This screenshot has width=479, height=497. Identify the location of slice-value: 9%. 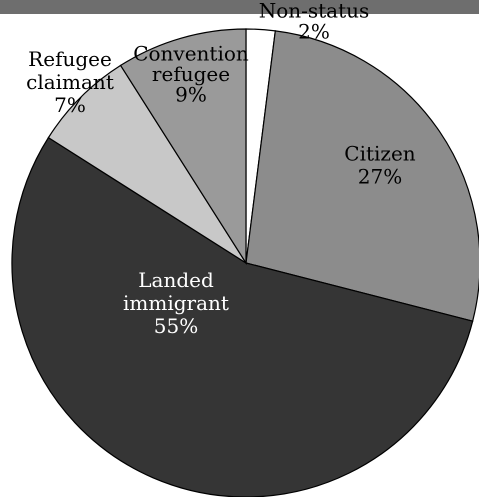
(191, 95).